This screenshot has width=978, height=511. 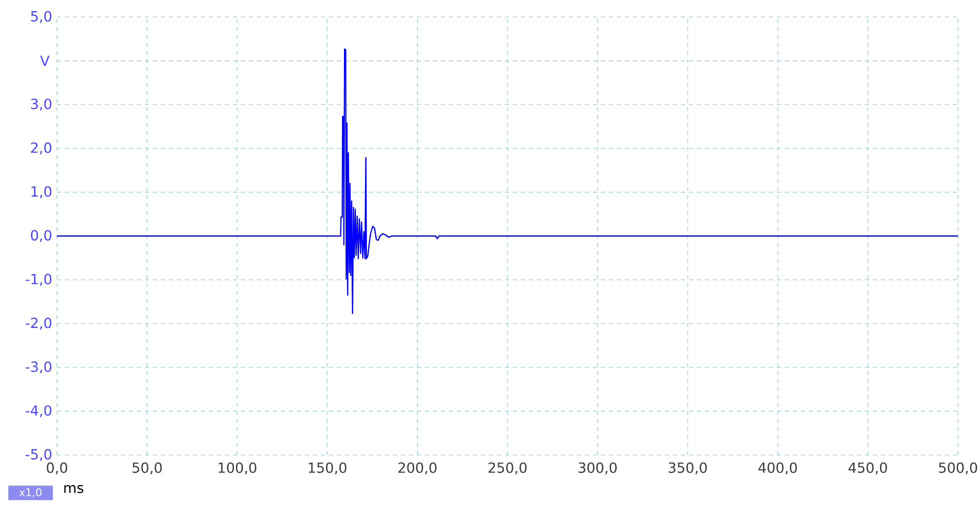 I want to click on y-tick-label: 5,0, so click(x=41, y=16).